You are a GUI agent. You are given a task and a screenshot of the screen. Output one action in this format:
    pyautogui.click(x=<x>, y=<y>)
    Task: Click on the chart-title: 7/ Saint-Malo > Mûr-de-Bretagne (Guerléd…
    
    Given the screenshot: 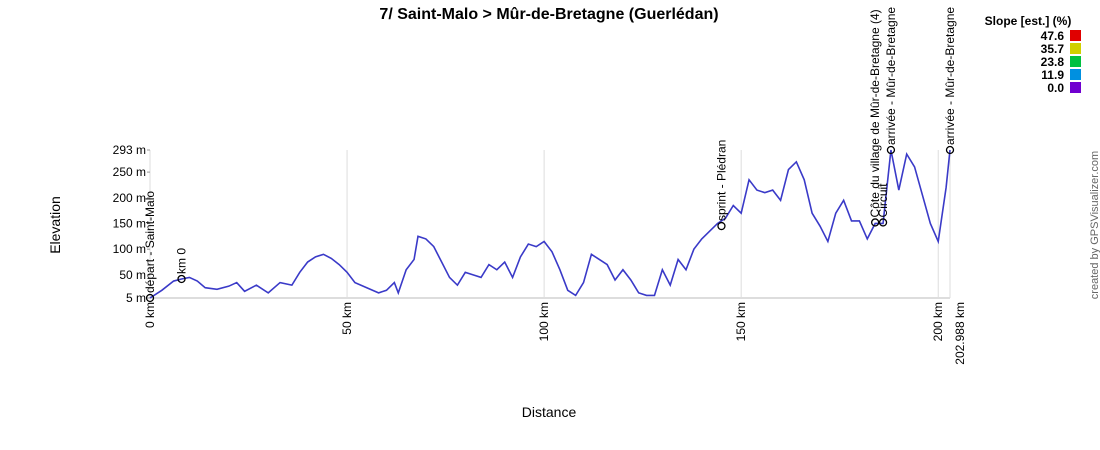 What is the action you would take?
    pyautogui.click(x=548, y=14)
    